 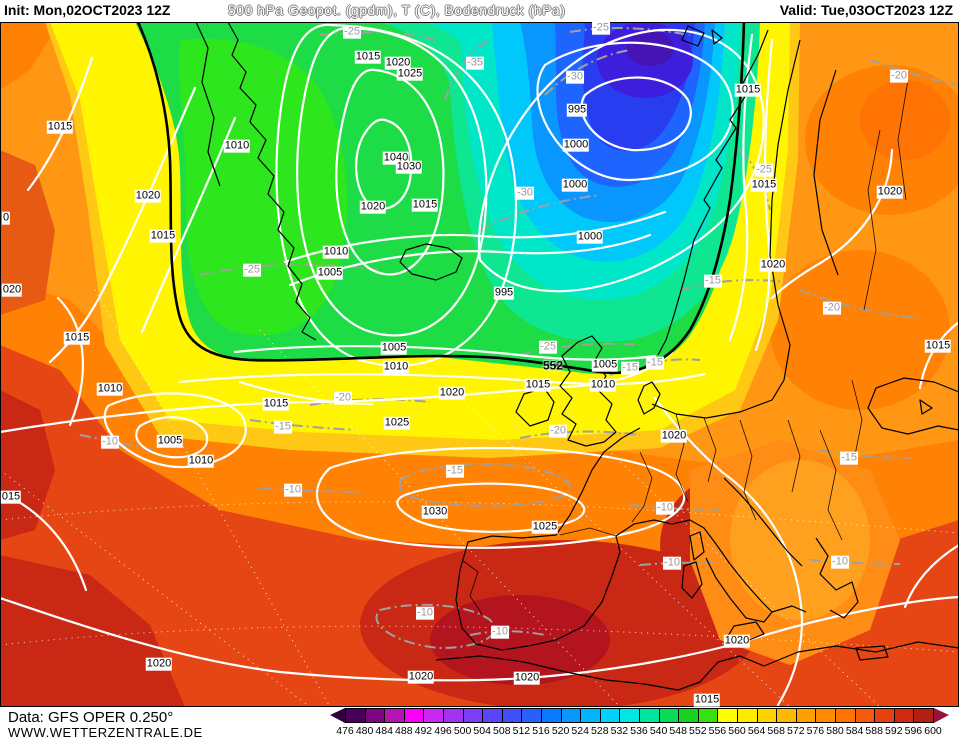 I want to click on colorbar-tick-label: 480, so click(x=364, y=731).